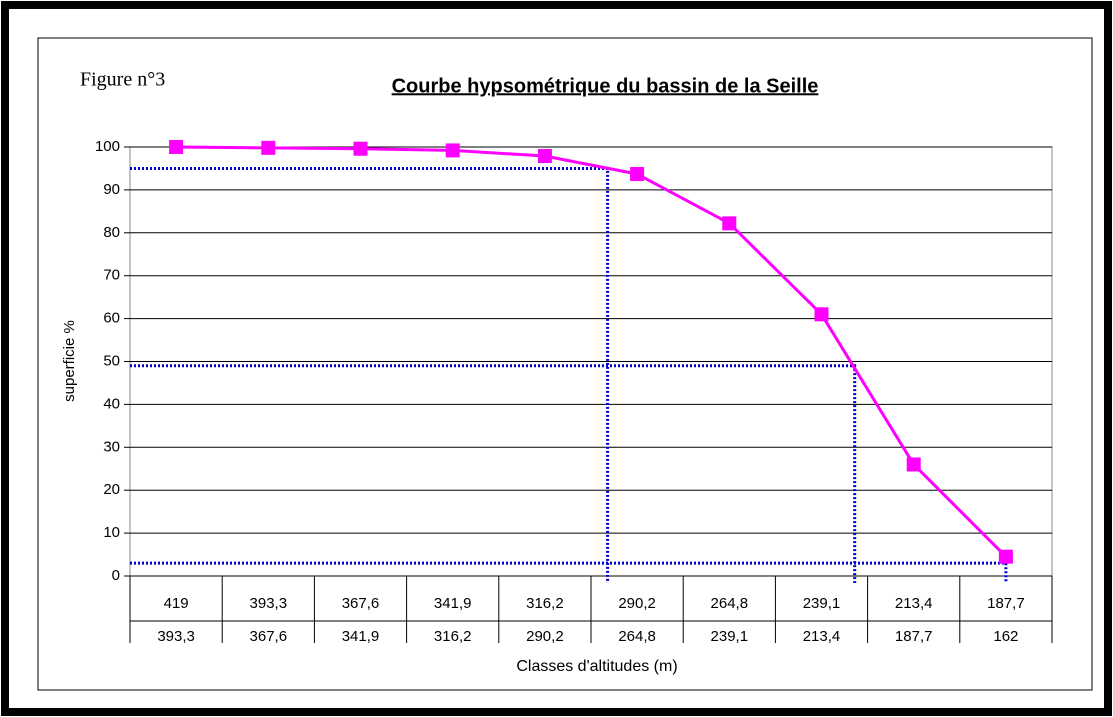 The height and width of the screenshot is (717, 1113). What do you see at coordinates (111, 275) in the screenshot?
I see `y-tick-label: 70` at bounding box center [111, 275].